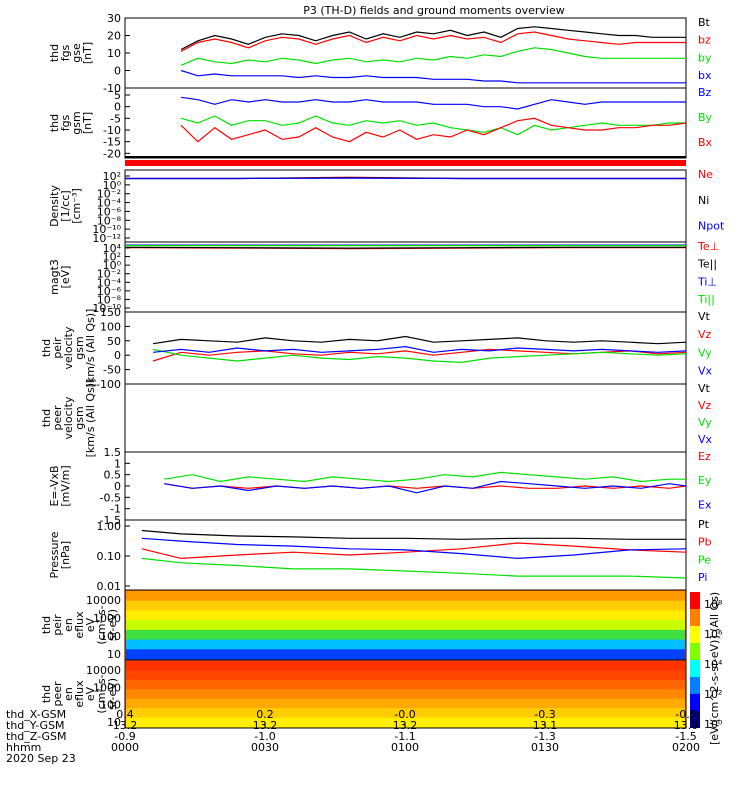 The height and width of the screenshot is (800, 750). I want to click on panel-frame-e-field, so click(405, 486).